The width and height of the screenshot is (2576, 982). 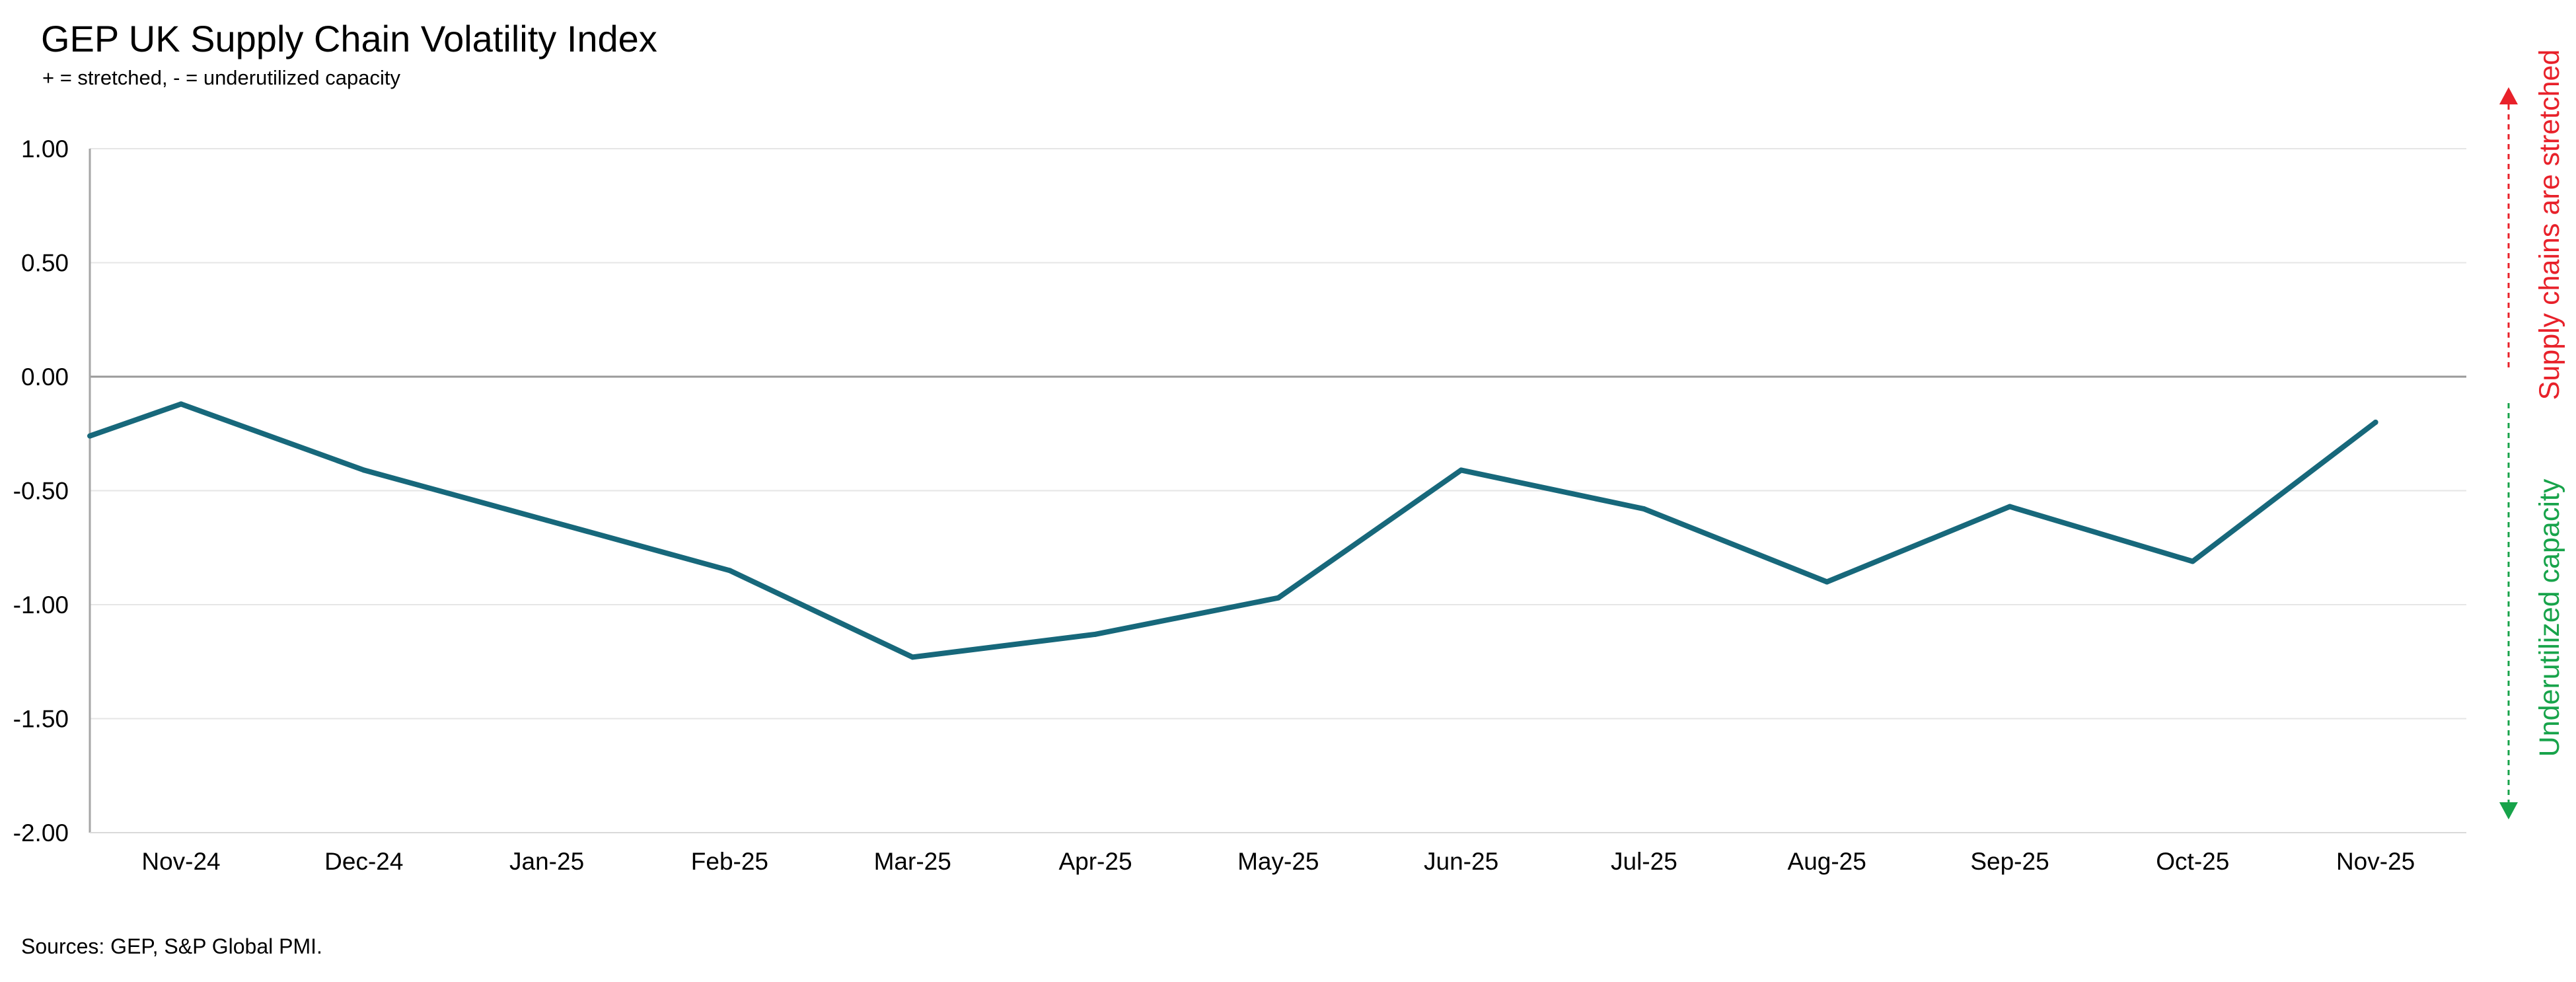 What do you see at coordinates (1644, 861) in the screenshot?
I see `x-tick-label: Jul-25` at bounding box center [1644, 861].